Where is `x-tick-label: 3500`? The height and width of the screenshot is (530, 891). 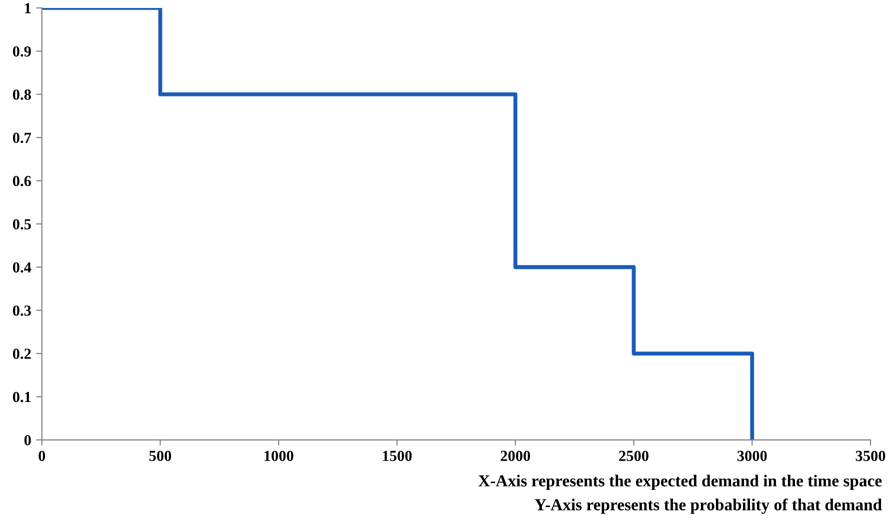
x-tick-label: 3500 is located at coordinates (871, 456).